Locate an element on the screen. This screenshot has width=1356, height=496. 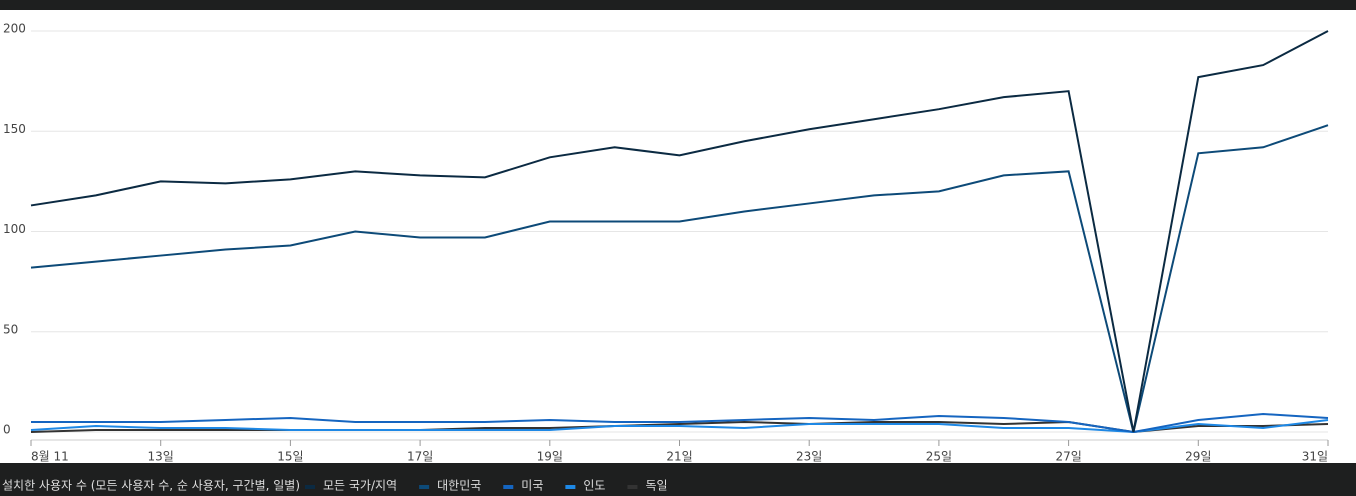
legend-label: 대한민국 is located at coordinates (459, 486).